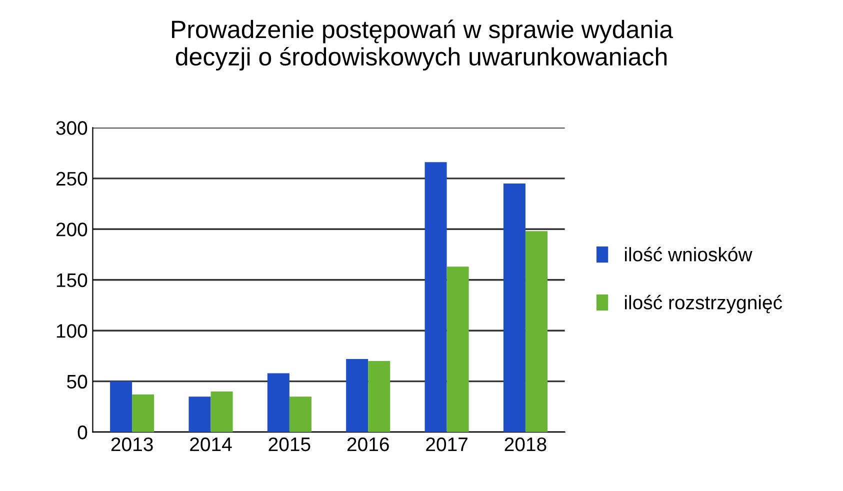 The image size is (843, 491). Describe the element at coordinates (72, 331) in the screenshot. I see `y-tick-label: 100` at that location.